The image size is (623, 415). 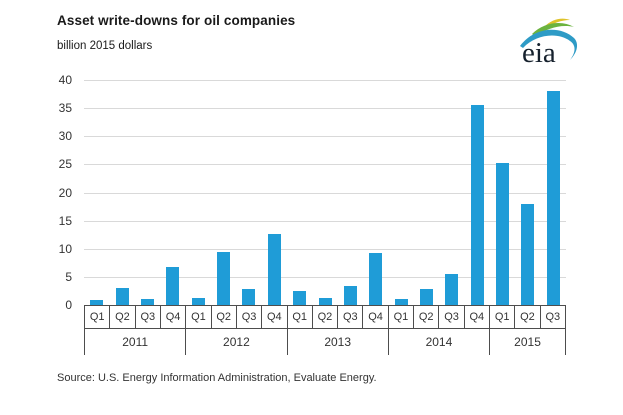 I want to click on y-tick-label-5: 5, so click(x=68, y=277).